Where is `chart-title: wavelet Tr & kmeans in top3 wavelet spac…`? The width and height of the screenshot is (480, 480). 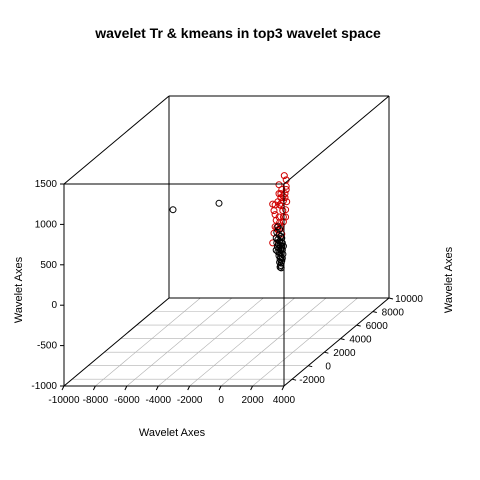
chart-title: wavelet Tr & kmeans in top3 wavelet spac… is located at coordinates (237, 33).